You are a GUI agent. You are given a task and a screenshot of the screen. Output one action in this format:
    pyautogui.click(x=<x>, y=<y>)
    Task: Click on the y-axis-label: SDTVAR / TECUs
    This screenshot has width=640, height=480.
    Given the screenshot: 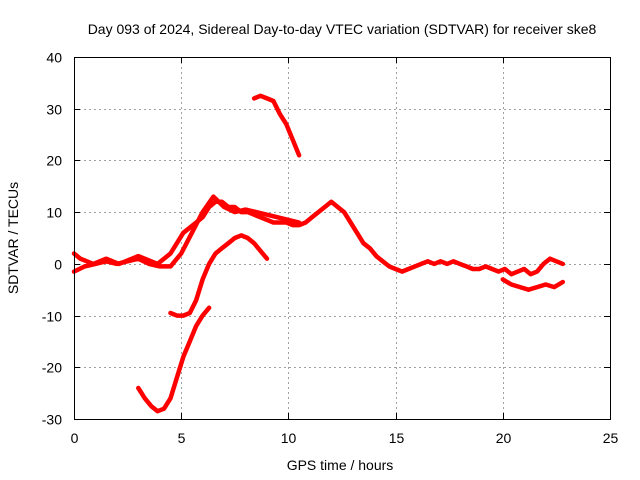 What is the action you would take?
    pyautogui.click(x=13, y=238)
    